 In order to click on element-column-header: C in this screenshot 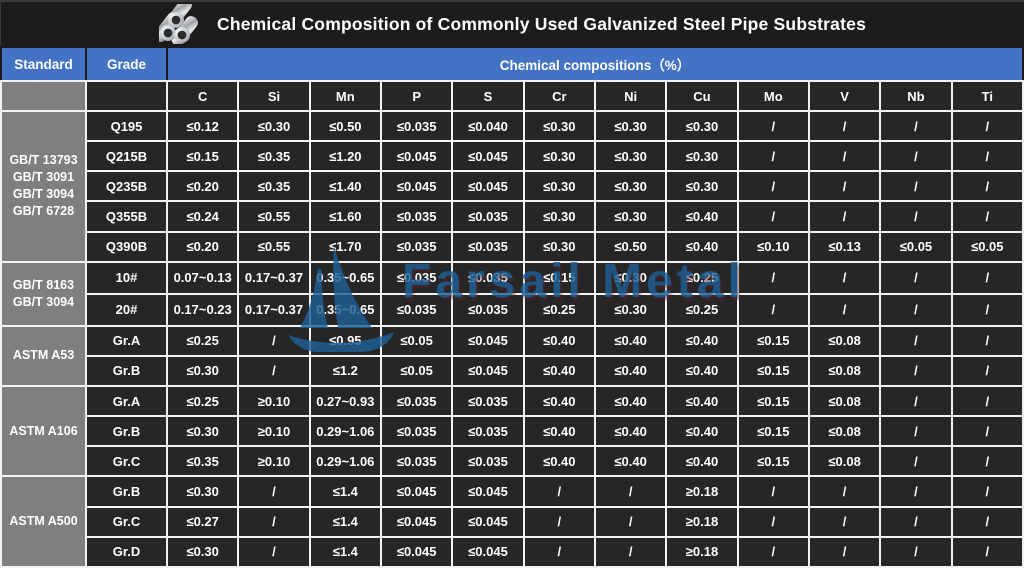, I will do `click(202, 96)`.